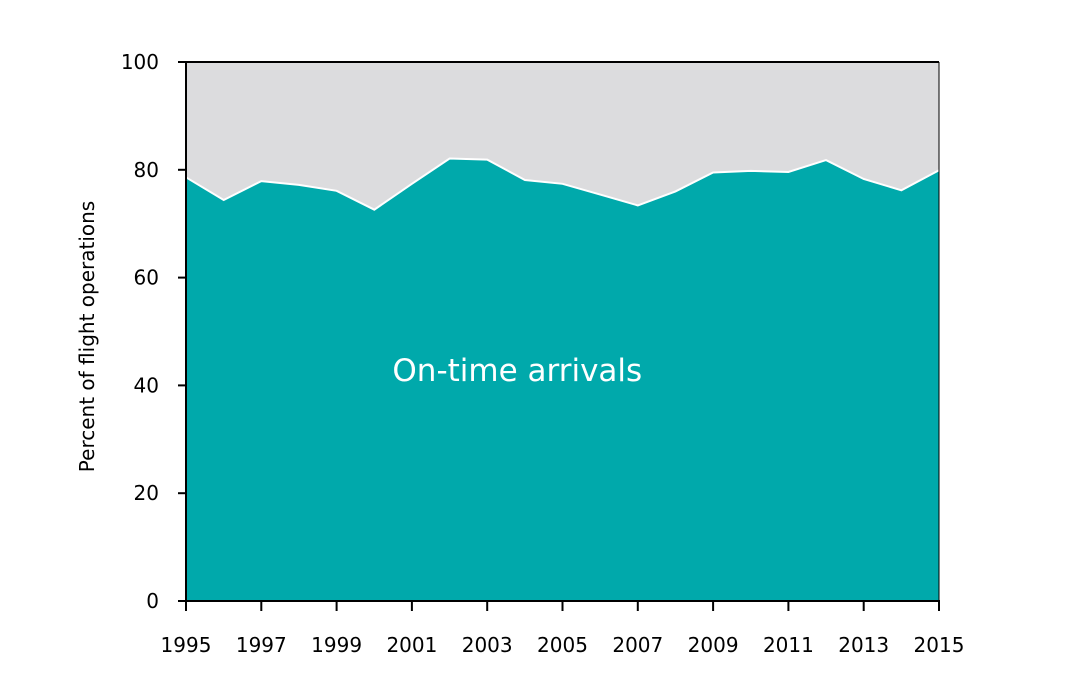 The image size is (1086, 694). Describe the element at coordinates (140, 62) in the screenshot. I see `y-tick-label: 100` at that location.